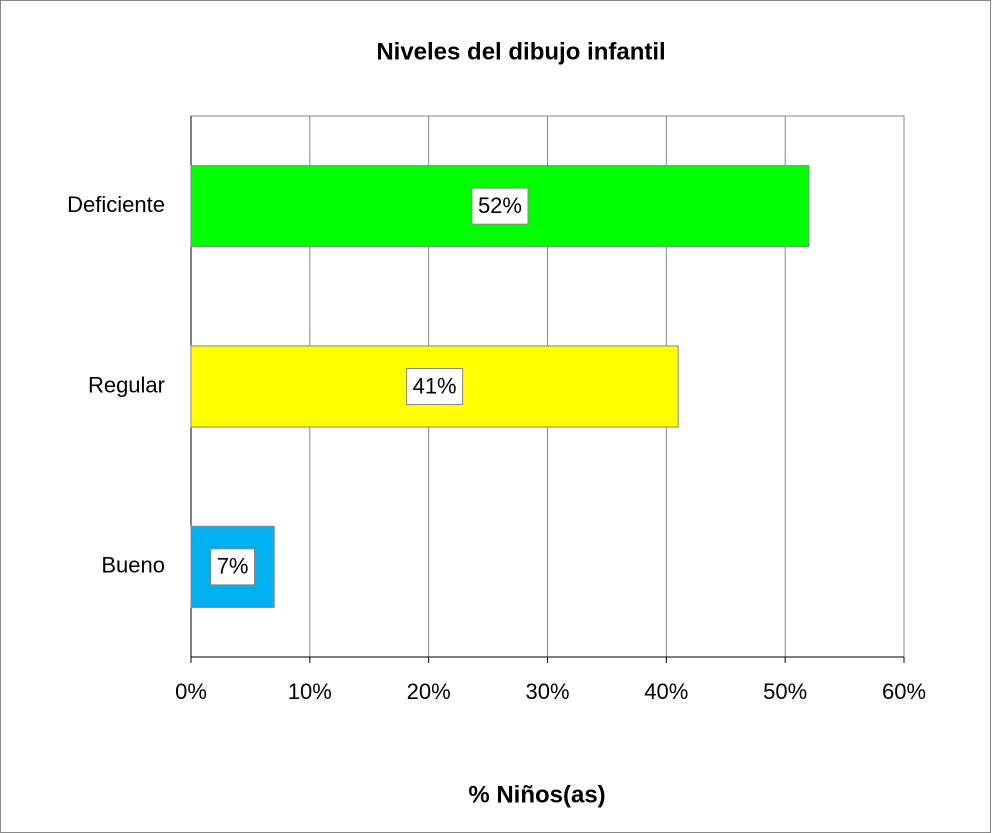 The width and height of the screenshot is (992, 833). Describe the element at coordinates (904, 691) in the screenshot. I see `x-tick-label: 60%` at that location.